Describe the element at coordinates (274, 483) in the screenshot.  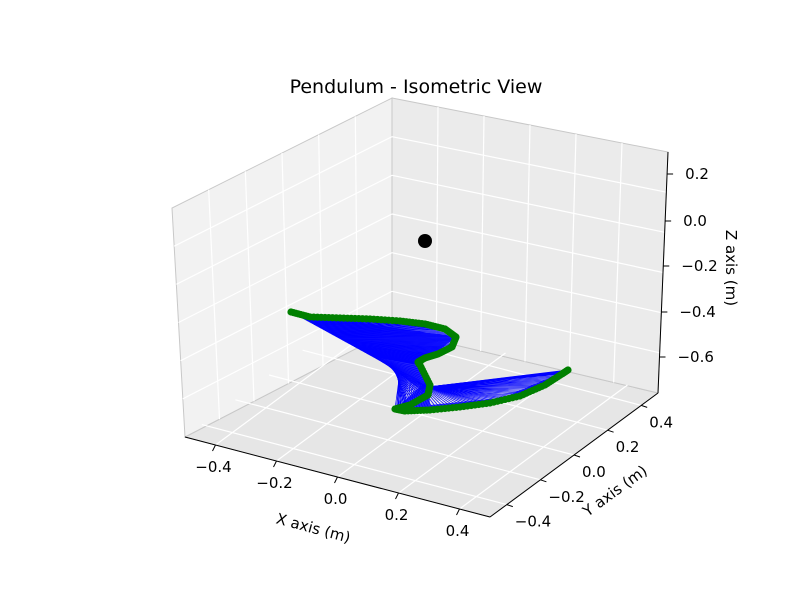
I see `x-tick-label: −0.2` at that location.